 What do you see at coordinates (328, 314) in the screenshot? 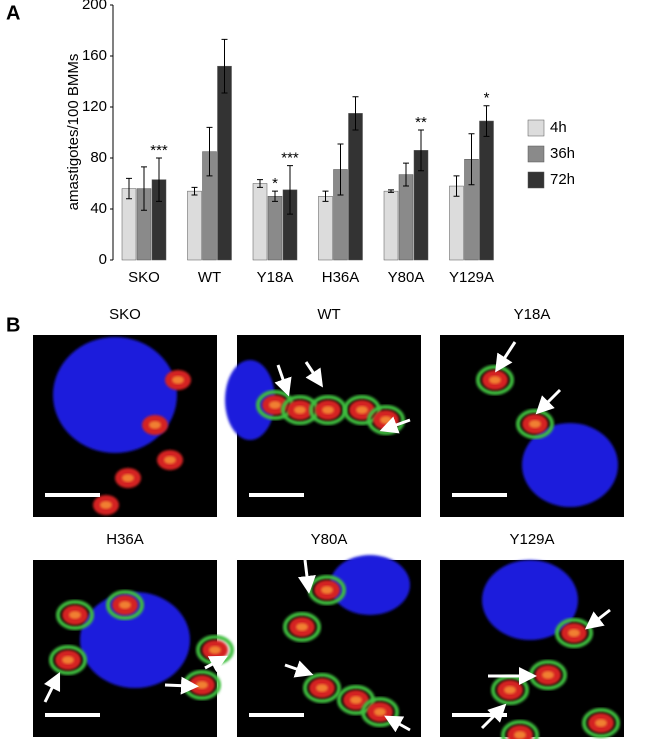
I see `image-title: WT` at bounding box center [328, 314].